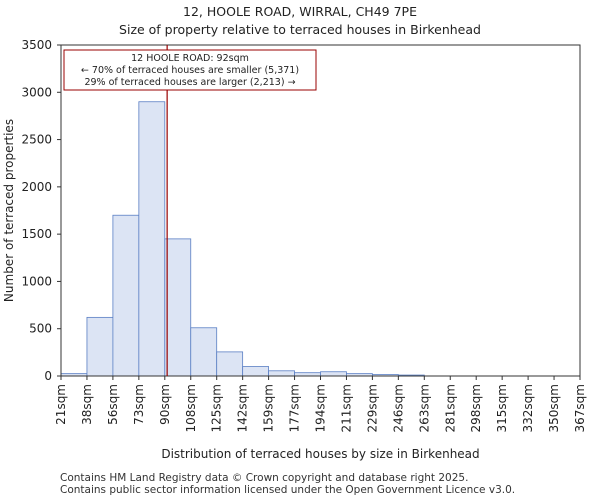 The width and height of the screenshot is (600, 500). Describe the element at coordinates (87, 404) in the screenshot. I see `x-tick-label: 38sqm` at that location.